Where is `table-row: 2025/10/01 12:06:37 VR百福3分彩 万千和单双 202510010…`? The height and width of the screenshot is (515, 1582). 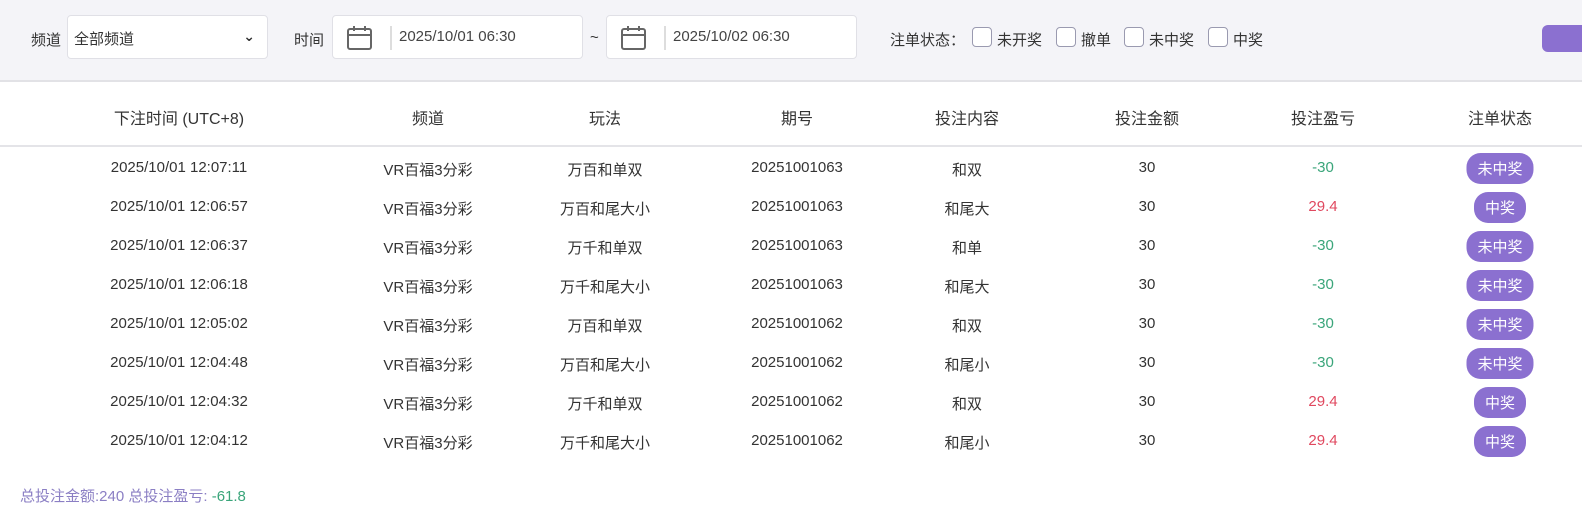
table-row: 2025/10/01 12:06:37 VR百福3分彩 万千和单双 202510010… is located at coordinates (791, 245).